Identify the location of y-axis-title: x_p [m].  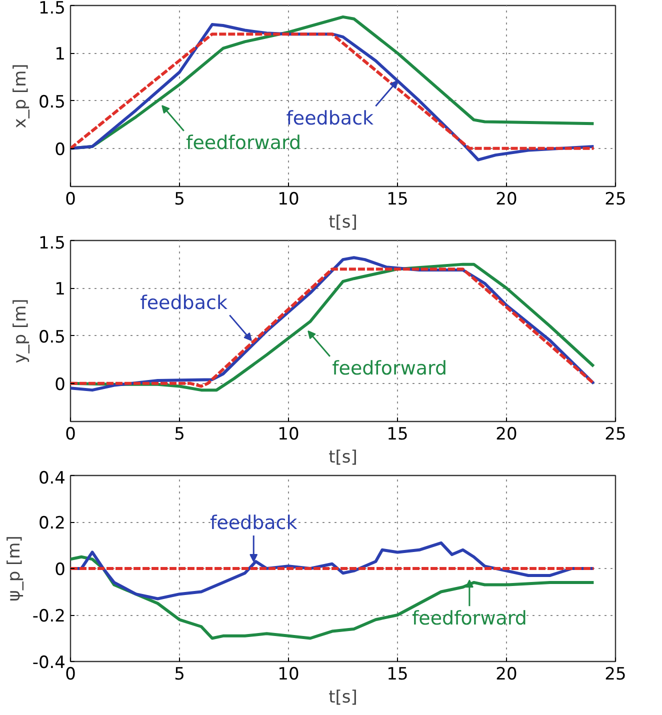
(20, 96).